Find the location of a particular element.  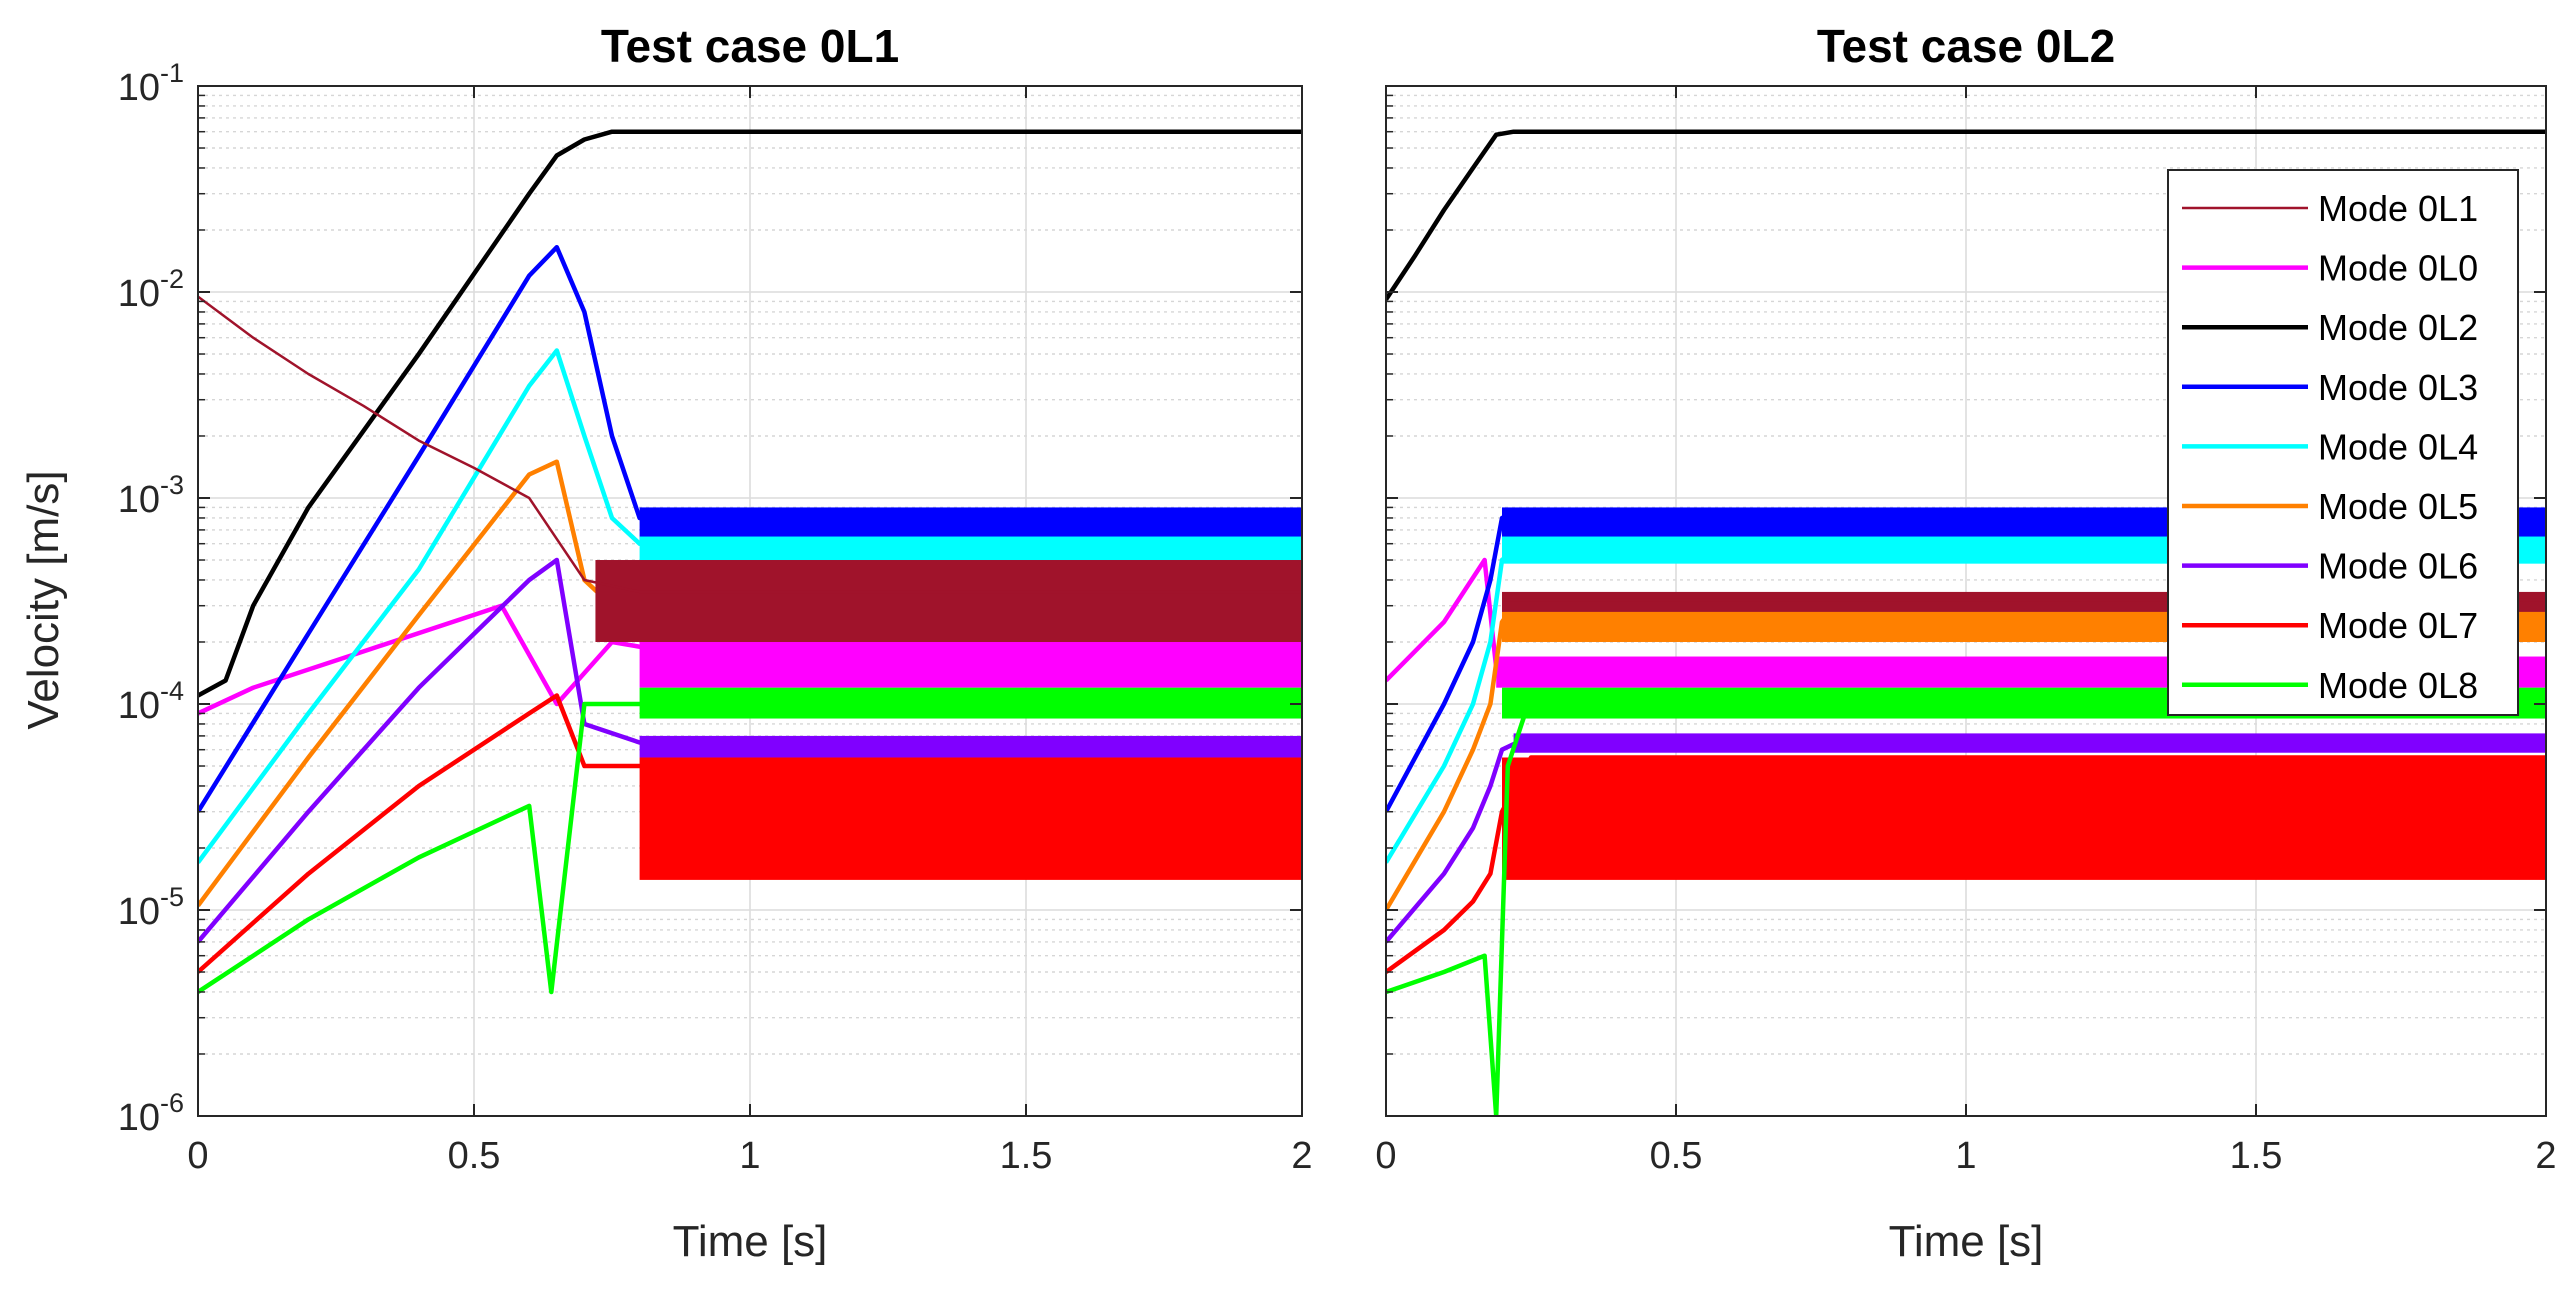

legend-label: Mode 0L1 is located at coordinates (2398, 208).